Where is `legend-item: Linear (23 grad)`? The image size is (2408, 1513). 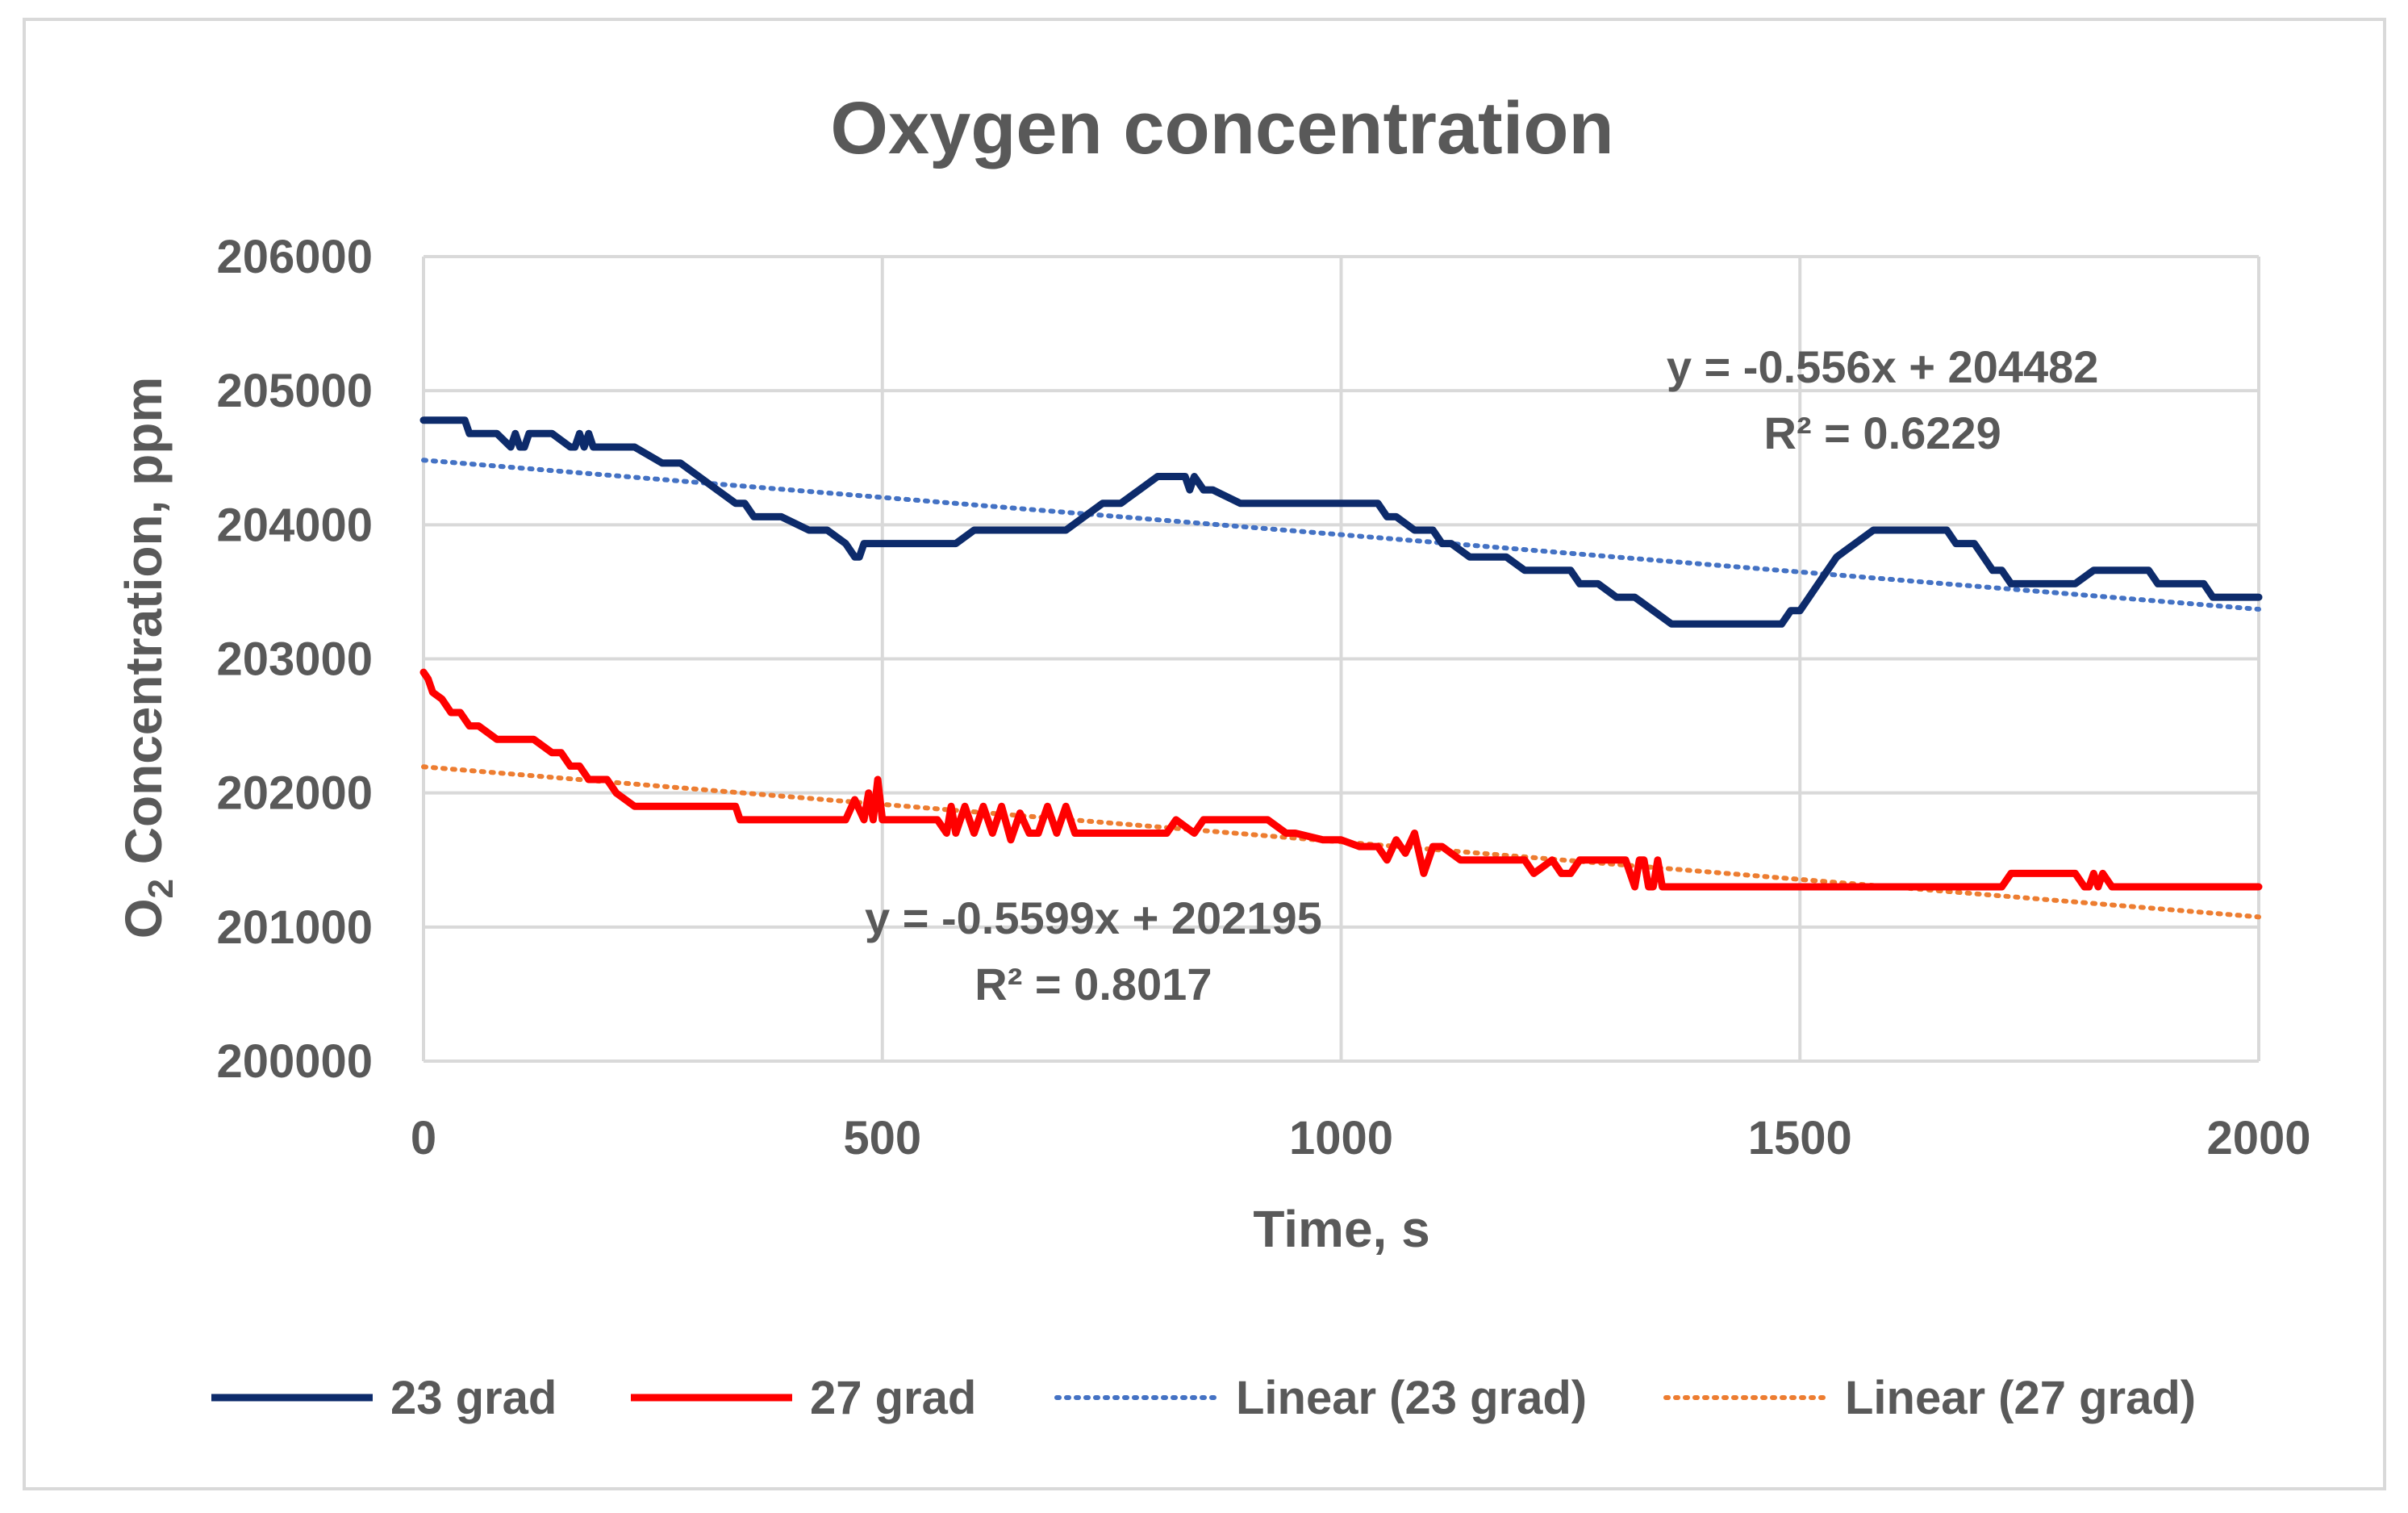 legend-item: Linear (23 grad) is located at coordinates (1320, 1398).